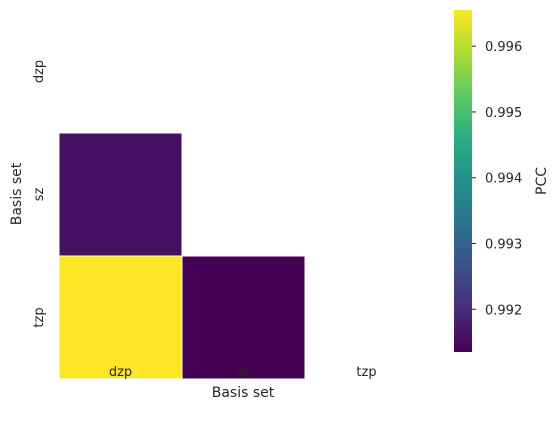 Image resolution: width=559 pixels, height=438 pixels. What do you see at coordinates (503, 47) in the screenshot?
I see `colorbar-tick-label: 0.996` at bounding box center [503, 47].